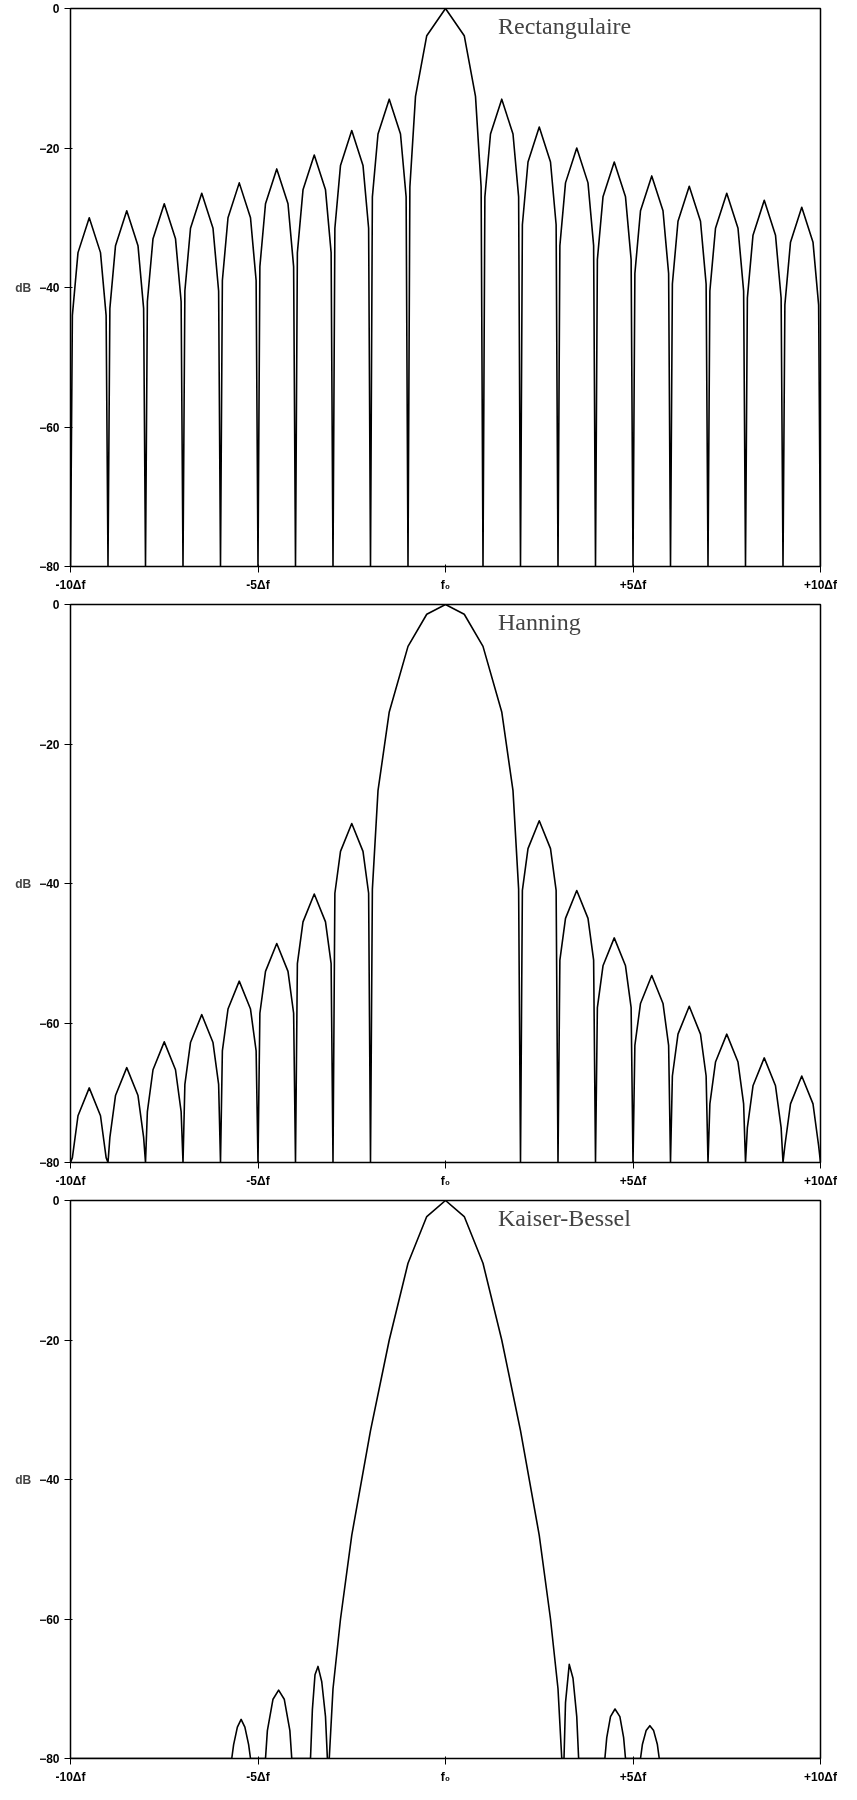 This screenshot has height=1800, width=857. I want to click on chart-title: Hanning, so click(539, 621).